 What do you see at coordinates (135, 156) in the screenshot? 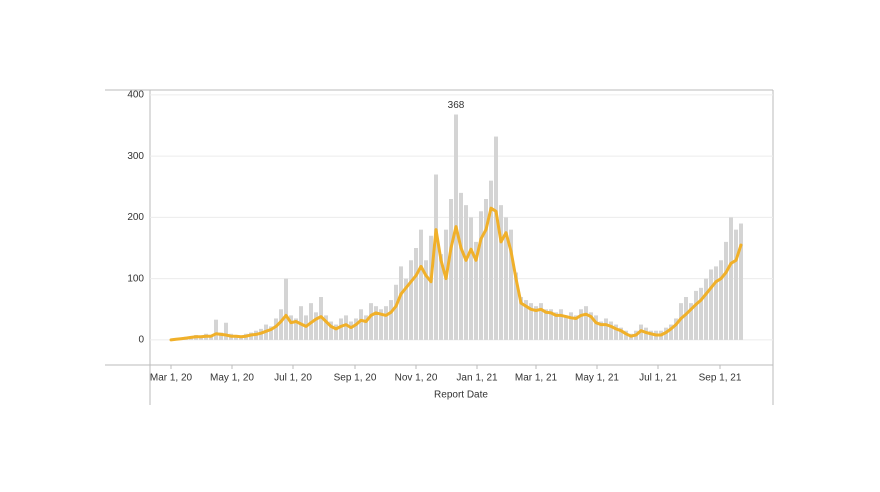
I see `y-tick-label: 300` at bounding box center [135, 156].